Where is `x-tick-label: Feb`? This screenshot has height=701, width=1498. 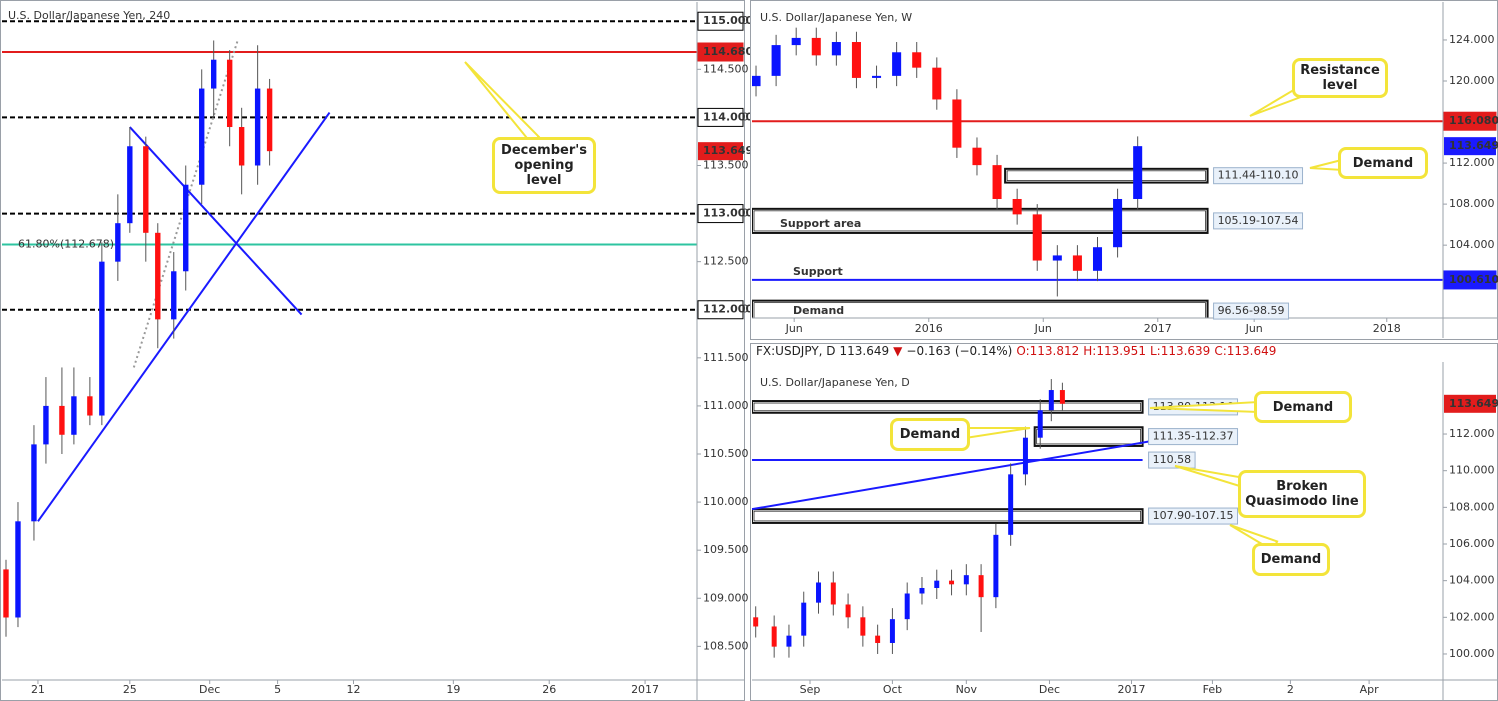
x-tick-label: Feb is located at coordinates (1212, 689).